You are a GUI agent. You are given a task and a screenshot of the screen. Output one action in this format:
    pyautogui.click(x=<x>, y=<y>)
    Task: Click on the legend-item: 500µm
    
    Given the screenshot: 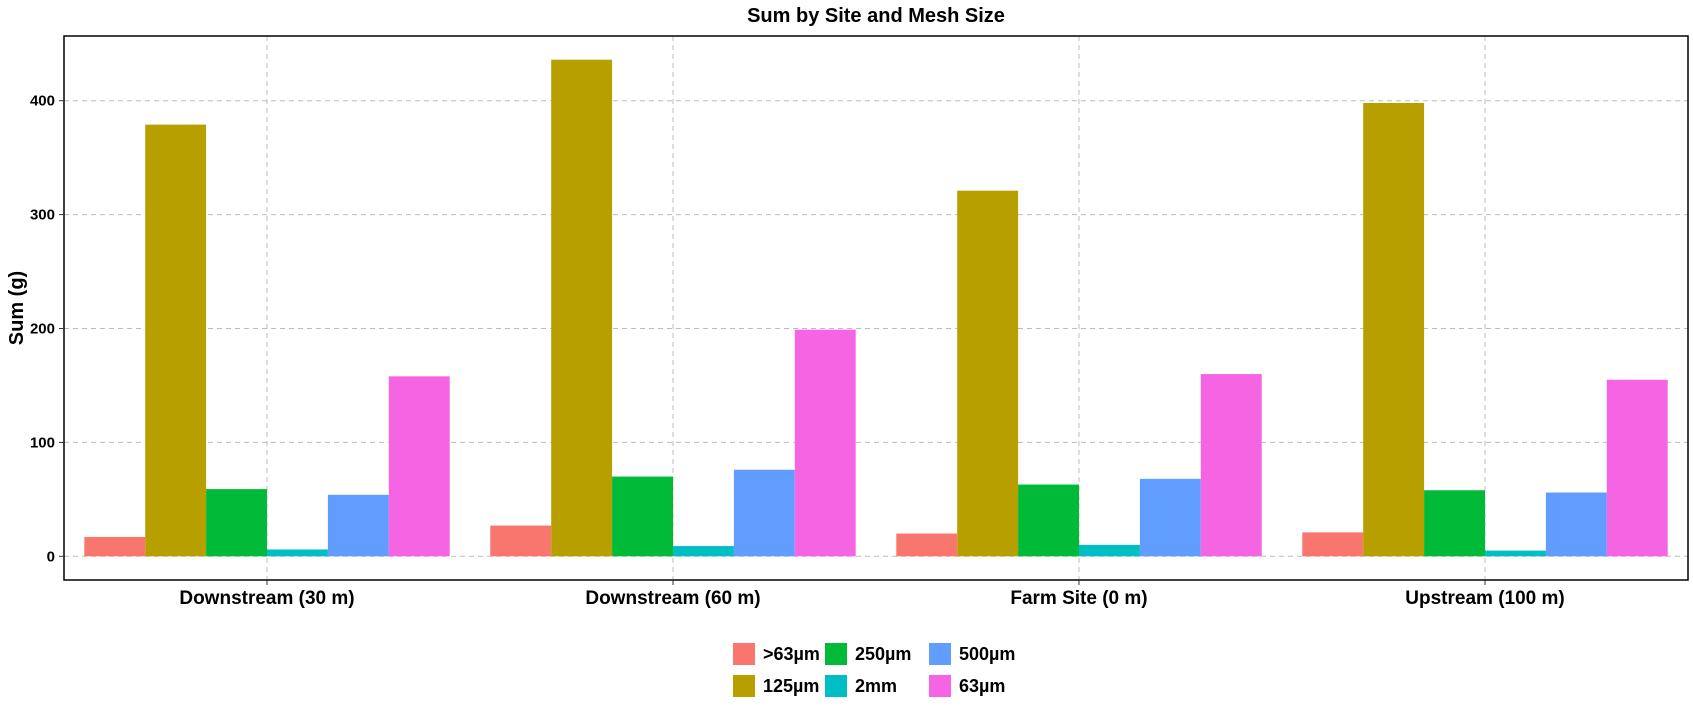 What is the action you would take?
    pyautogui.click(x=972, y=654)
    